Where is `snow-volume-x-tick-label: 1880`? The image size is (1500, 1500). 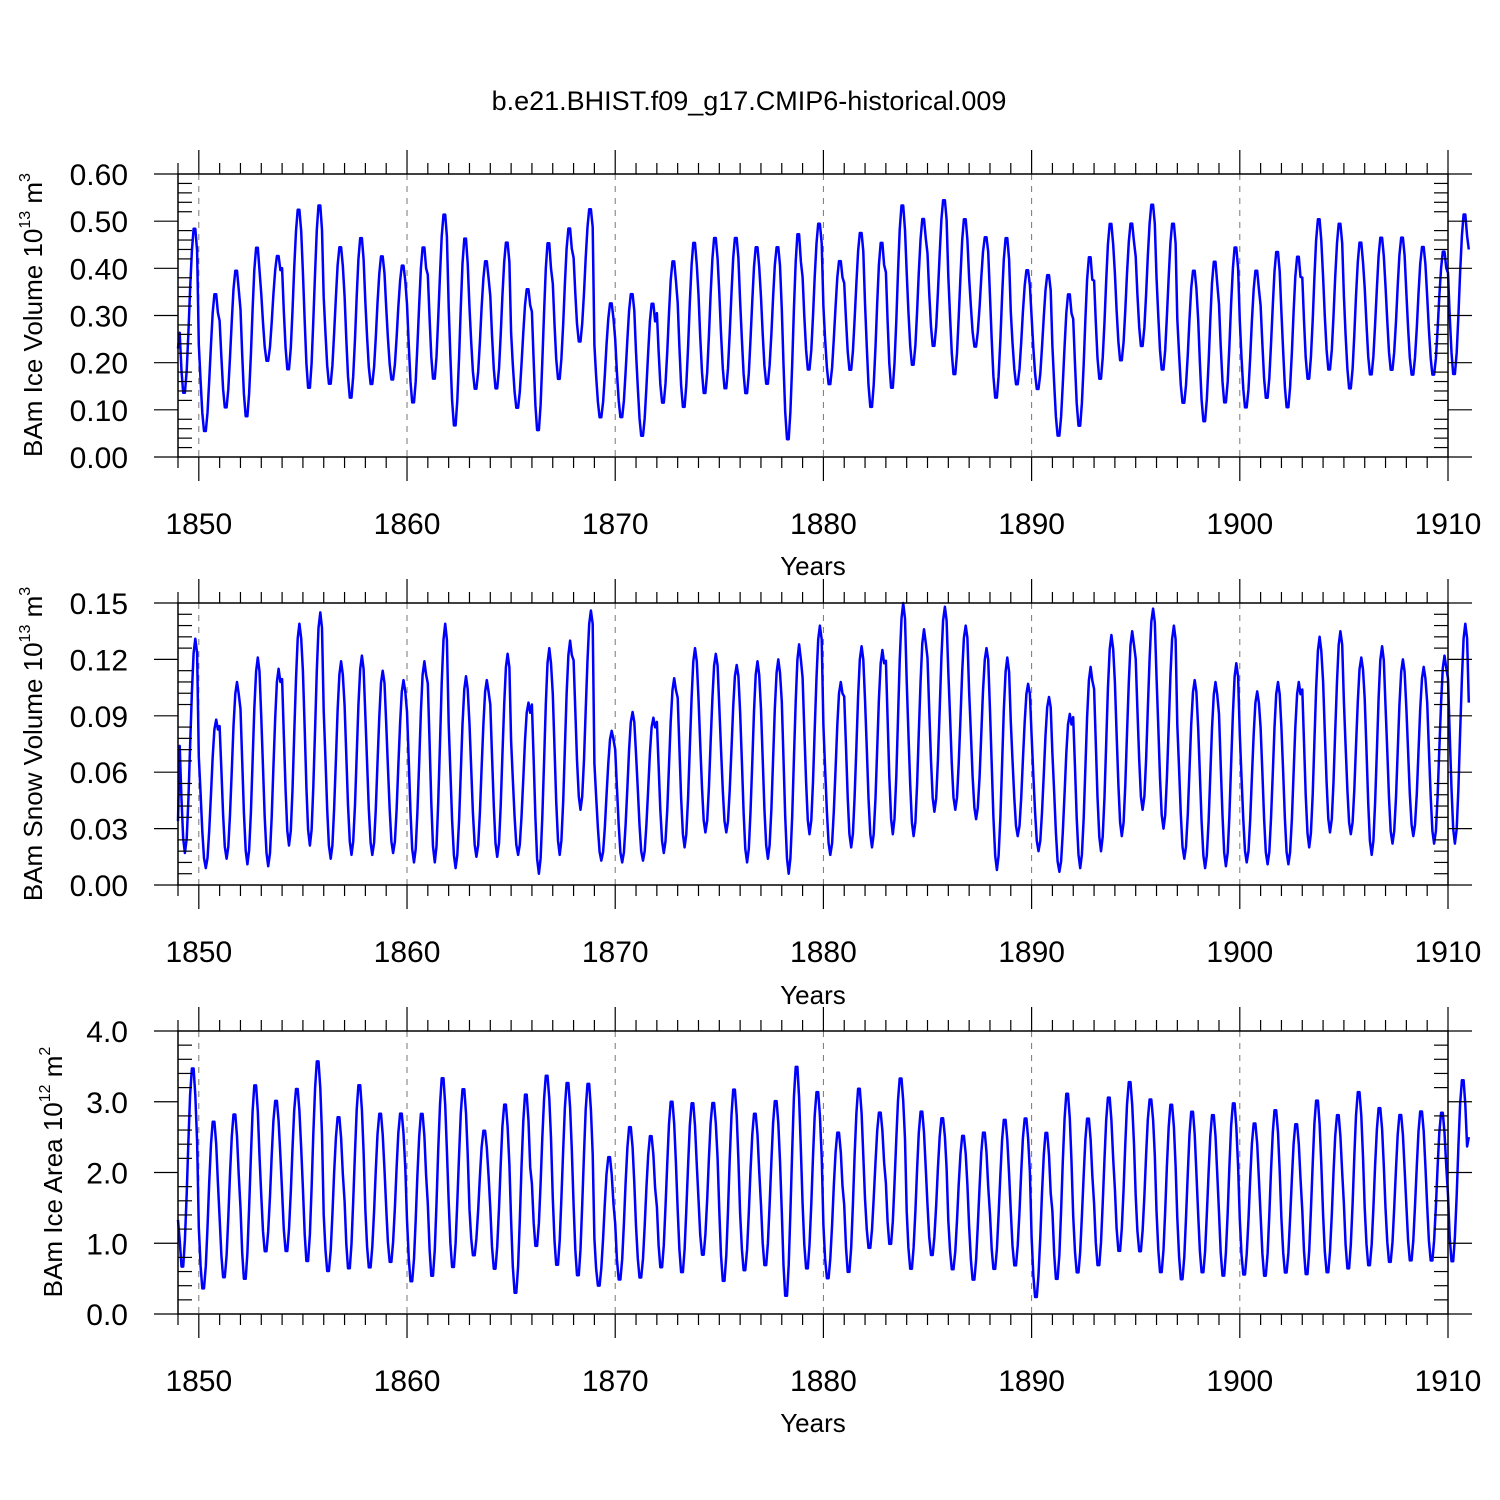 snow-volume-x-tick-label: 1880 is located at coordinates (823, 952).